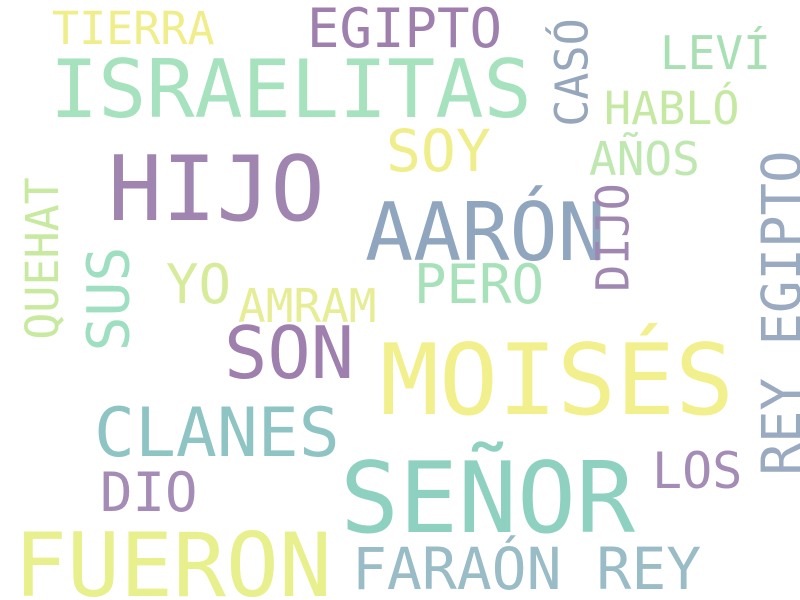 The width and height of the screenshot is (800, 600). Describe the element at coordinates (715, 53) in the screenshot. I see `word-levi: LEVÍ` at that location.